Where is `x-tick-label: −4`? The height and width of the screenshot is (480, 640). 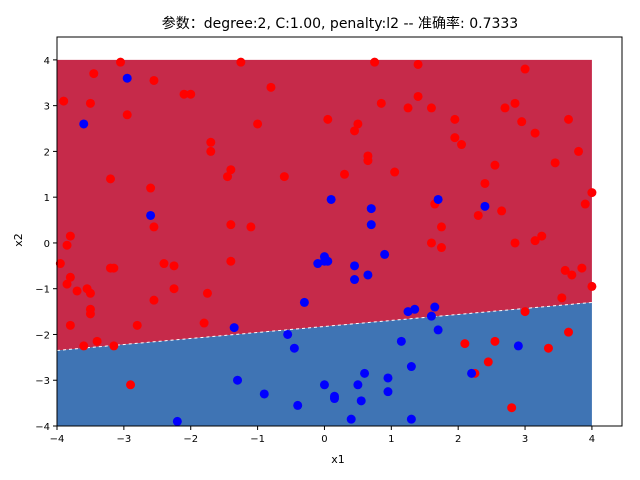 x-tick-label: −4 is located at coordinates (57, 439).